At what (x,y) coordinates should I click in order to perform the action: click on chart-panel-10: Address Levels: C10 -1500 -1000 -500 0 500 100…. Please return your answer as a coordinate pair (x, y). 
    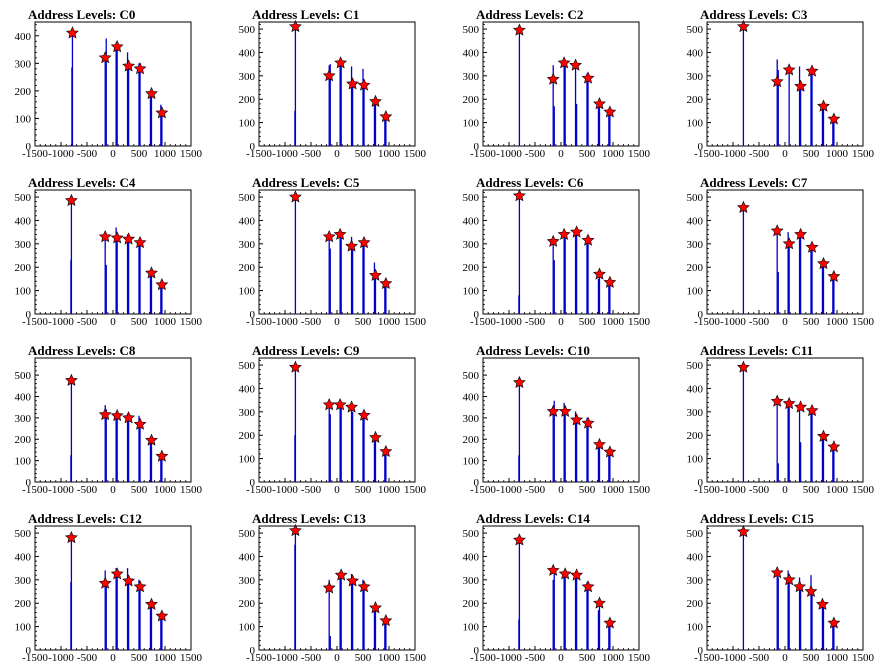
    Looking at the image, I should click on (560, 420).